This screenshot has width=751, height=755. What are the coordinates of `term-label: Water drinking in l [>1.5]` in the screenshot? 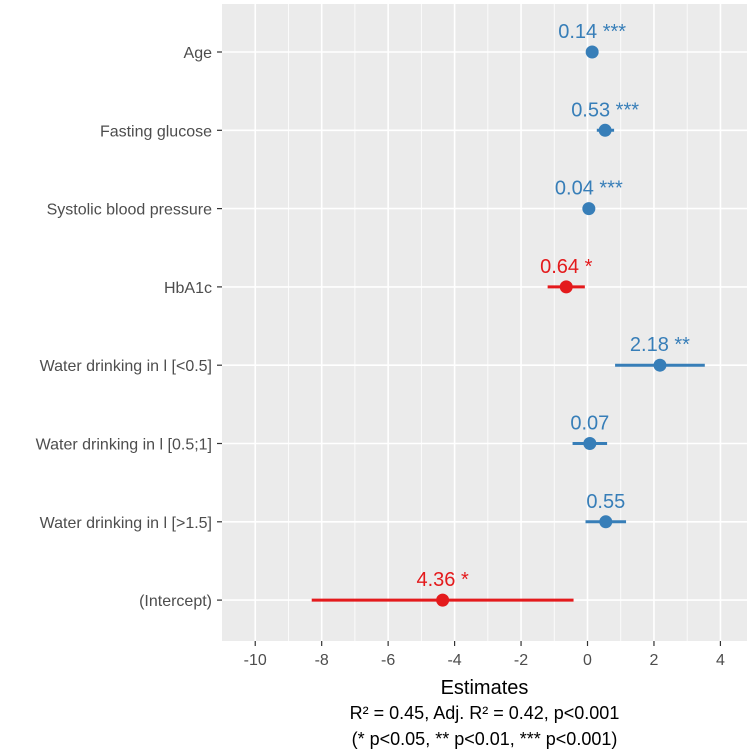 It's located at (126, 523).